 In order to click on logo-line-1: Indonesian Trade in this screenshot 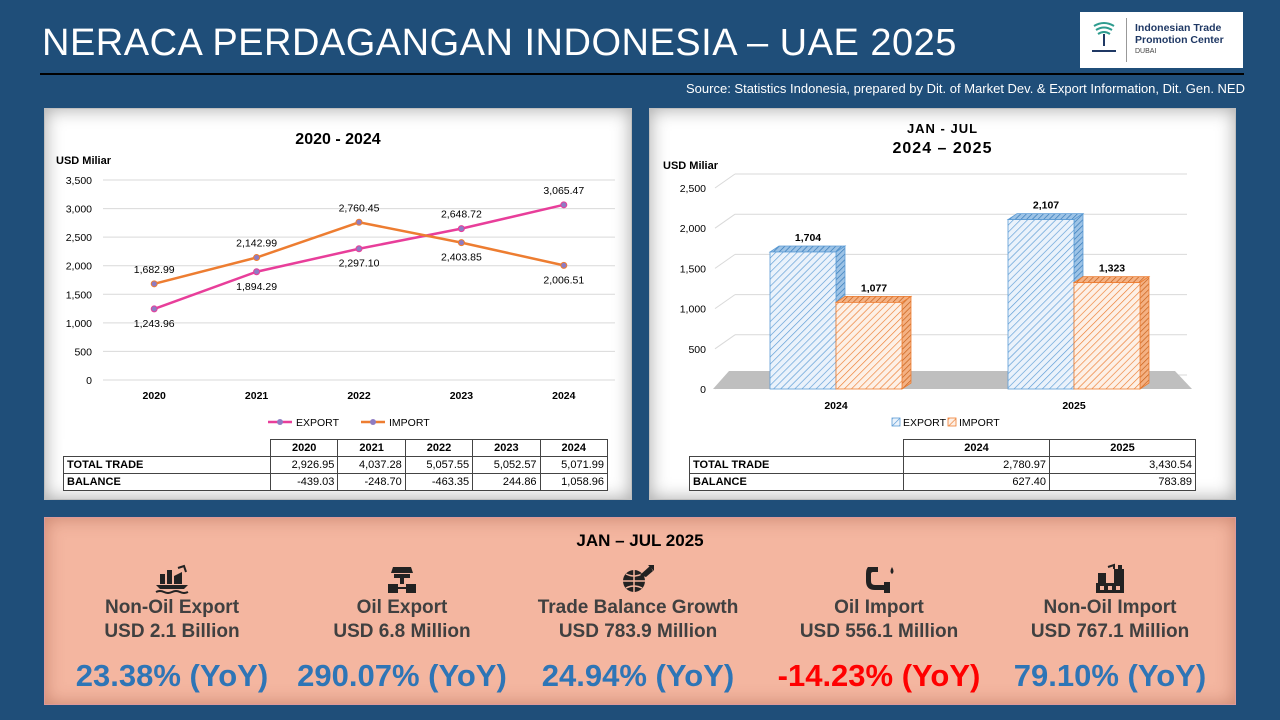, I will do `click(1178, 28)`.